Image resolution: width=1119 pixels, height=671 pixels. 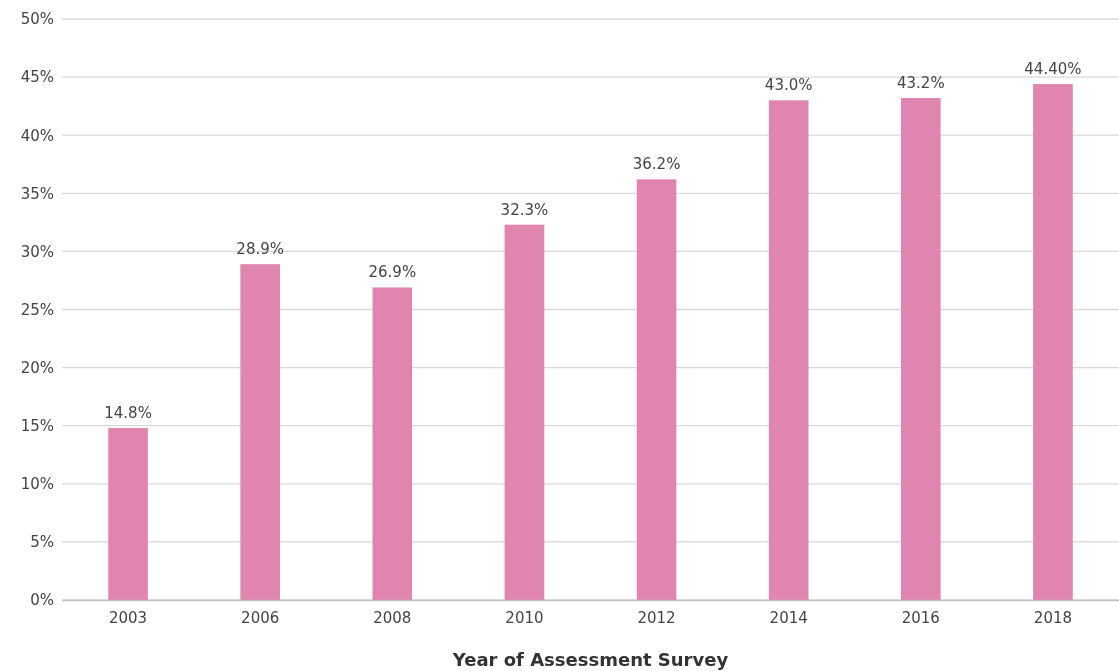 What do you see at coordinates (392, 272) in the screenshot?
I see `data-label: 26.9%` at bounding box center [392, 272].